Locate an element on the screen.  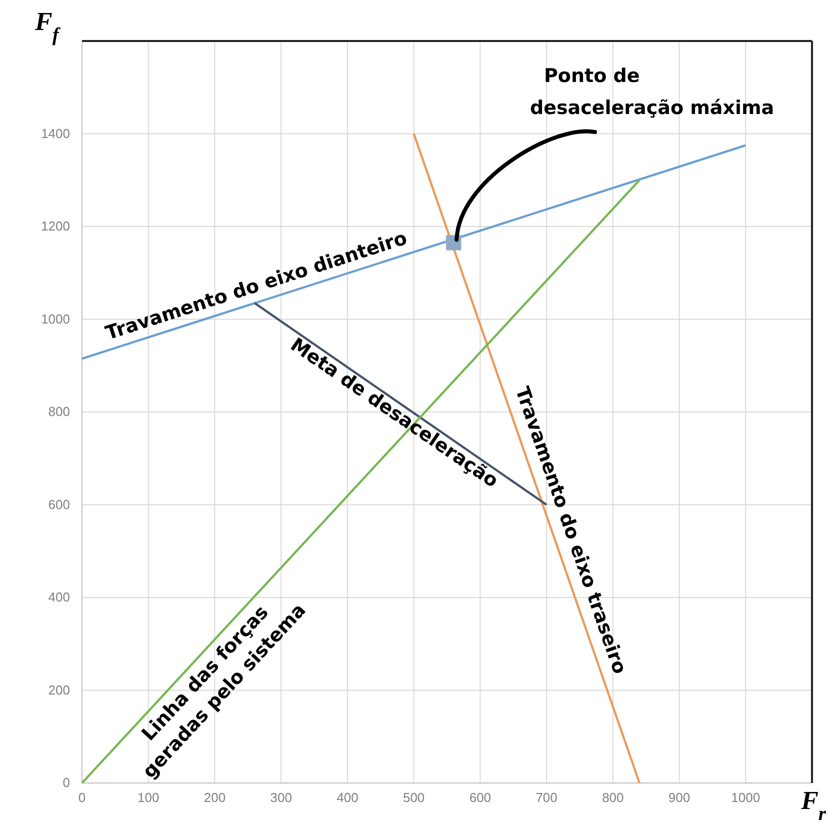
annotation: Ponto de desaceleração máxima is located at coordinates (652, 92).